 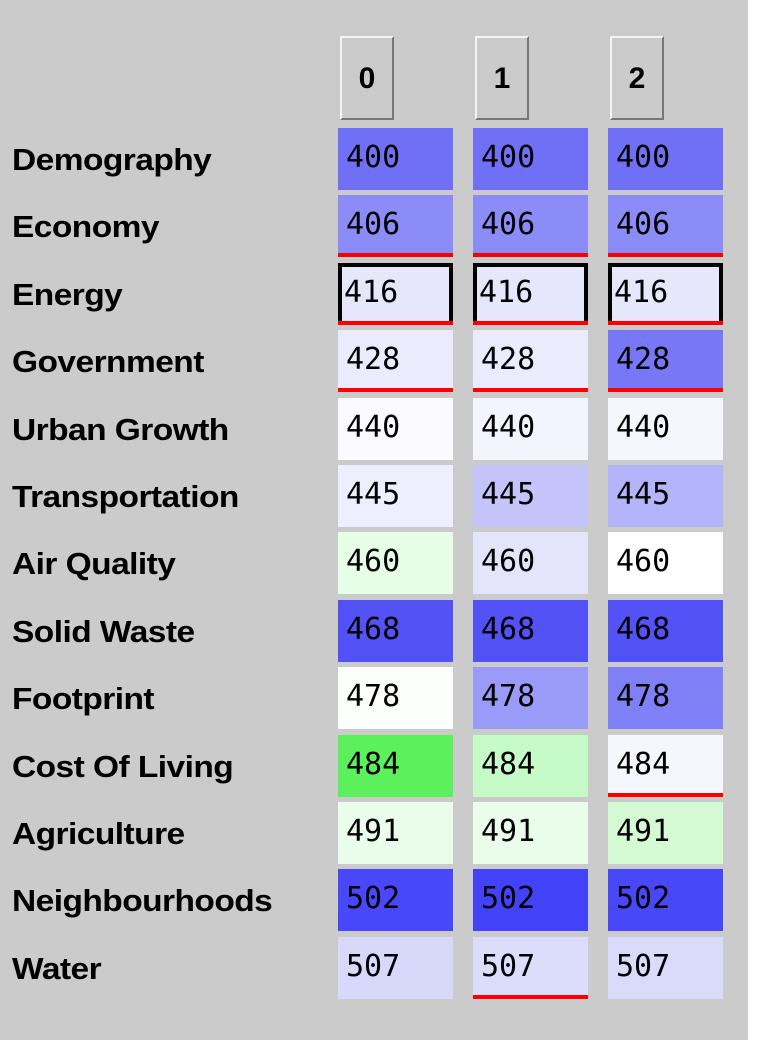 I want to click on row-label: Footprint, so click(x=83, y=699).